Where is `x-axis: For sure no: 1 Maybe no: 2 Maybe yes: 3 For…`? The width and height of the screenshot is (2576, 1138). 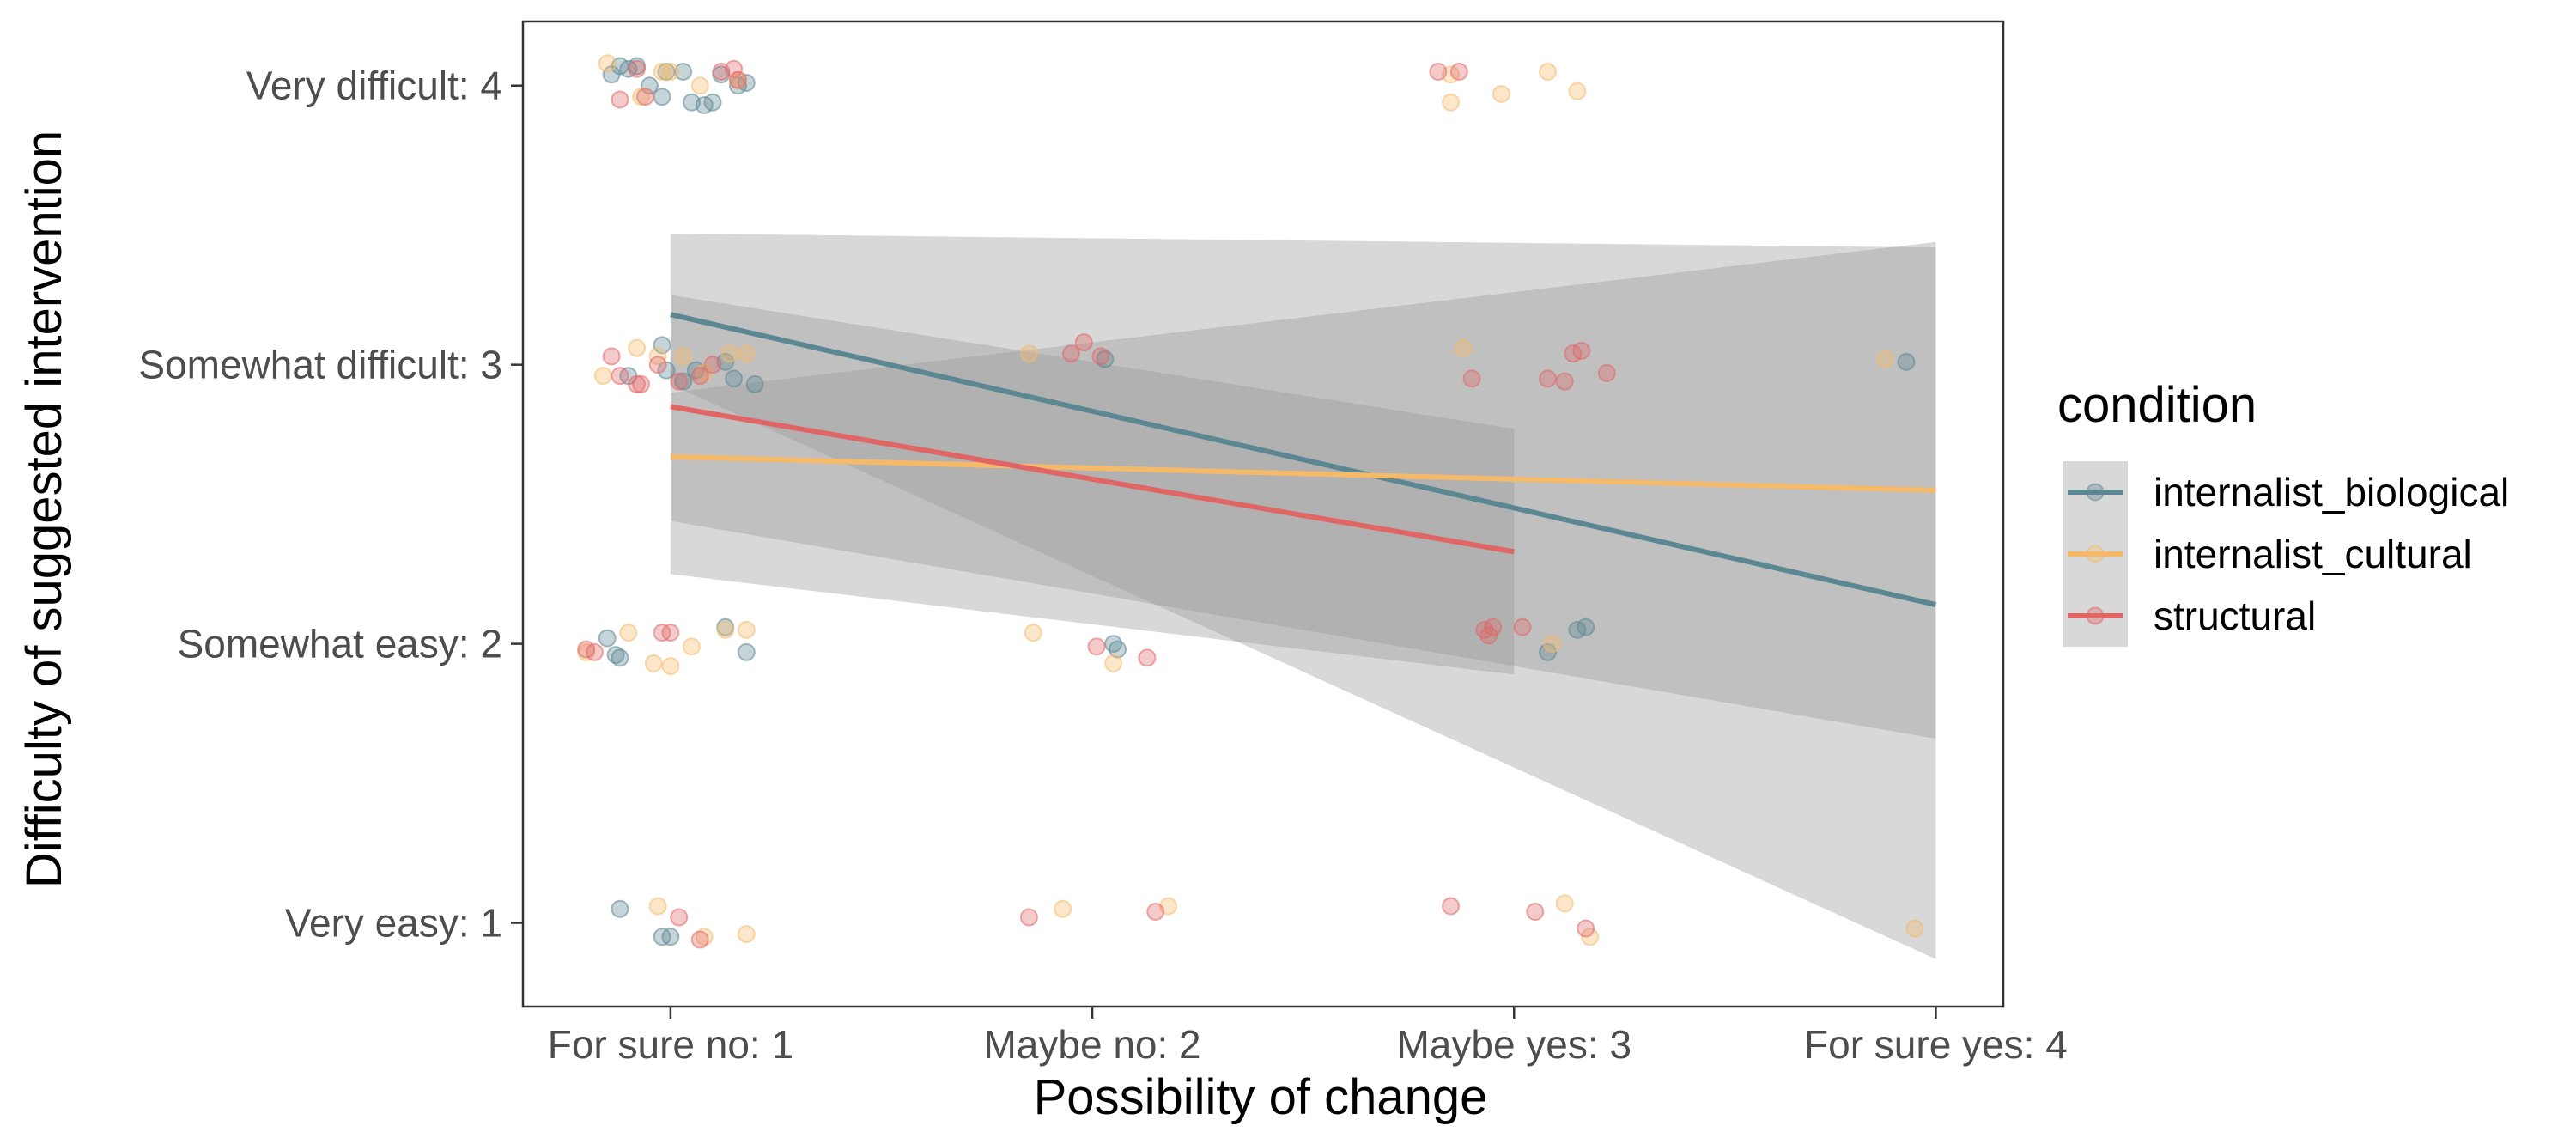
x-axis: For sure no: 1 Maybe no: 2 Maybe yes: 3 For… is located at coordinates (1308, 1037).